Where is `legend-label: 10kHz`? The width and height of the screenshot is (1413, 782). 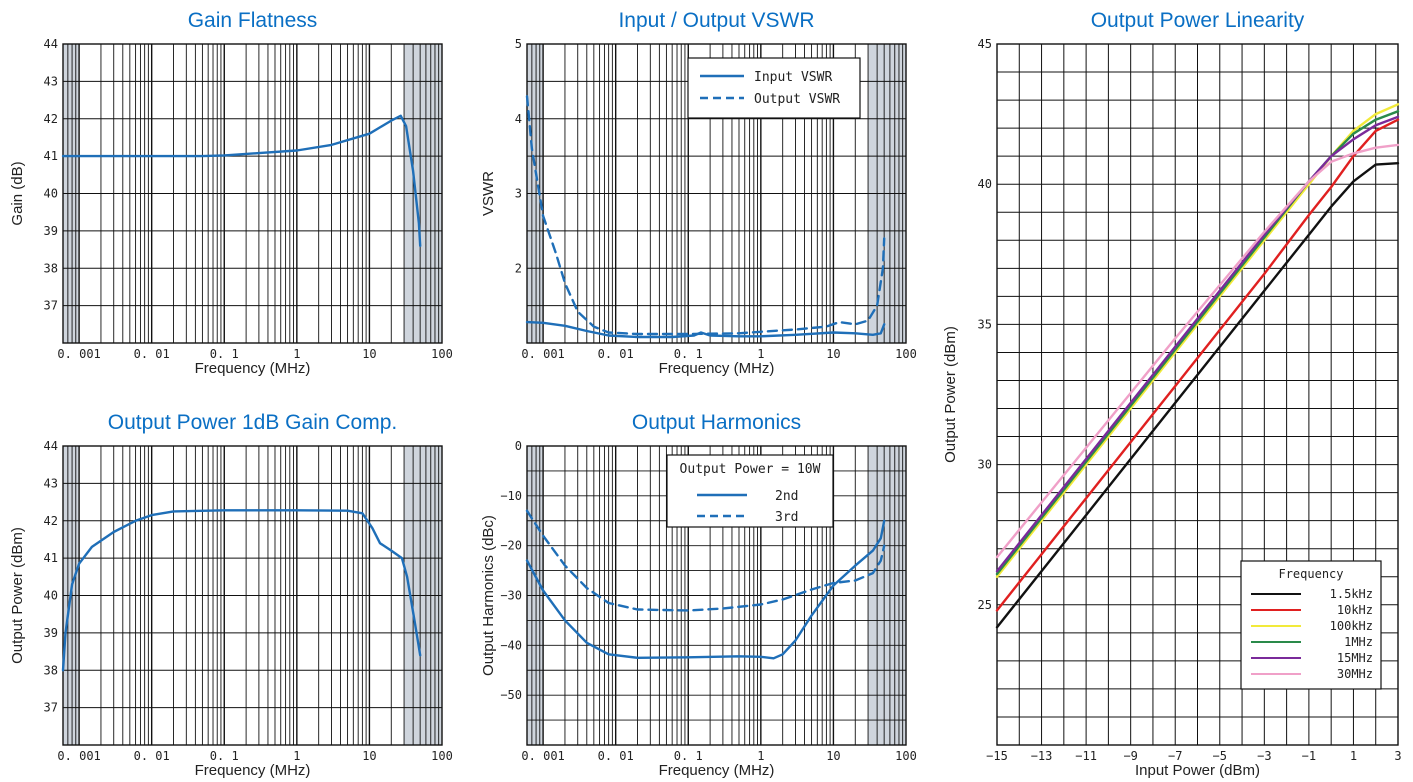
legend-label: 10kHz is located at coordinates (1355, 610).